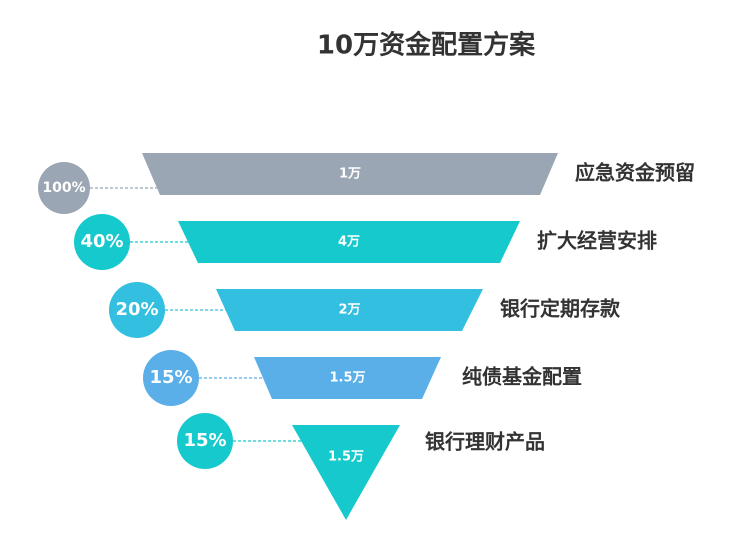  I want to click on stage-value-label: 2万, so click(349, 310).